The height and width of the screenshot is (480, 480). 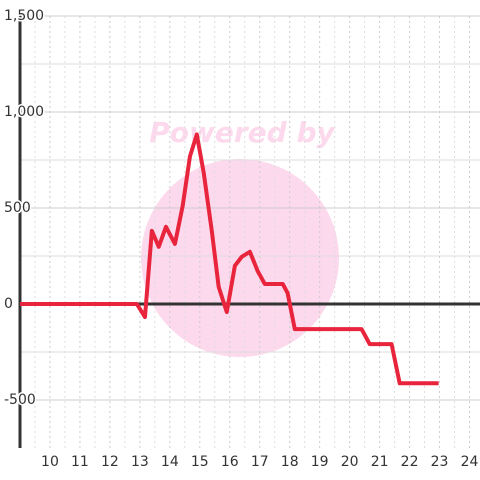 I want to click on x-tick-label: 21, so click(x=380, y=462).